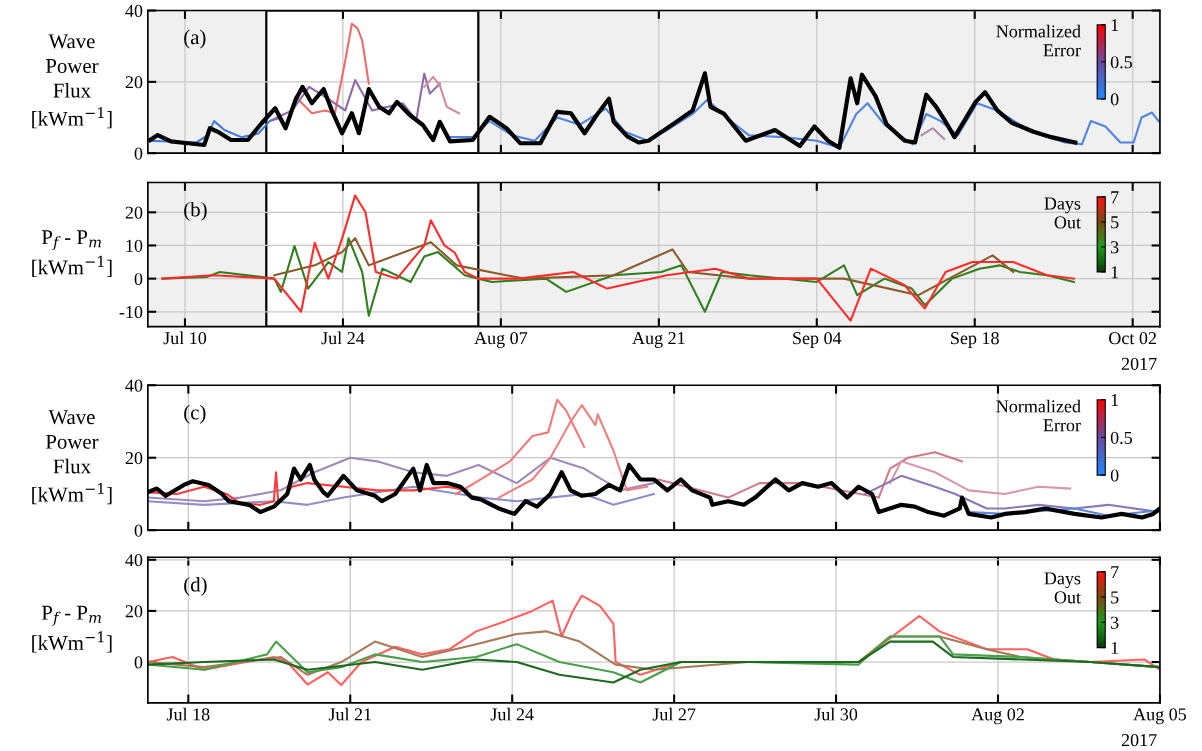 The image size is (1202, 751). What do you see at coordinates (195, 586) in the screenshot?
I see `annotation: (d)` at bounding box center [195, 586].